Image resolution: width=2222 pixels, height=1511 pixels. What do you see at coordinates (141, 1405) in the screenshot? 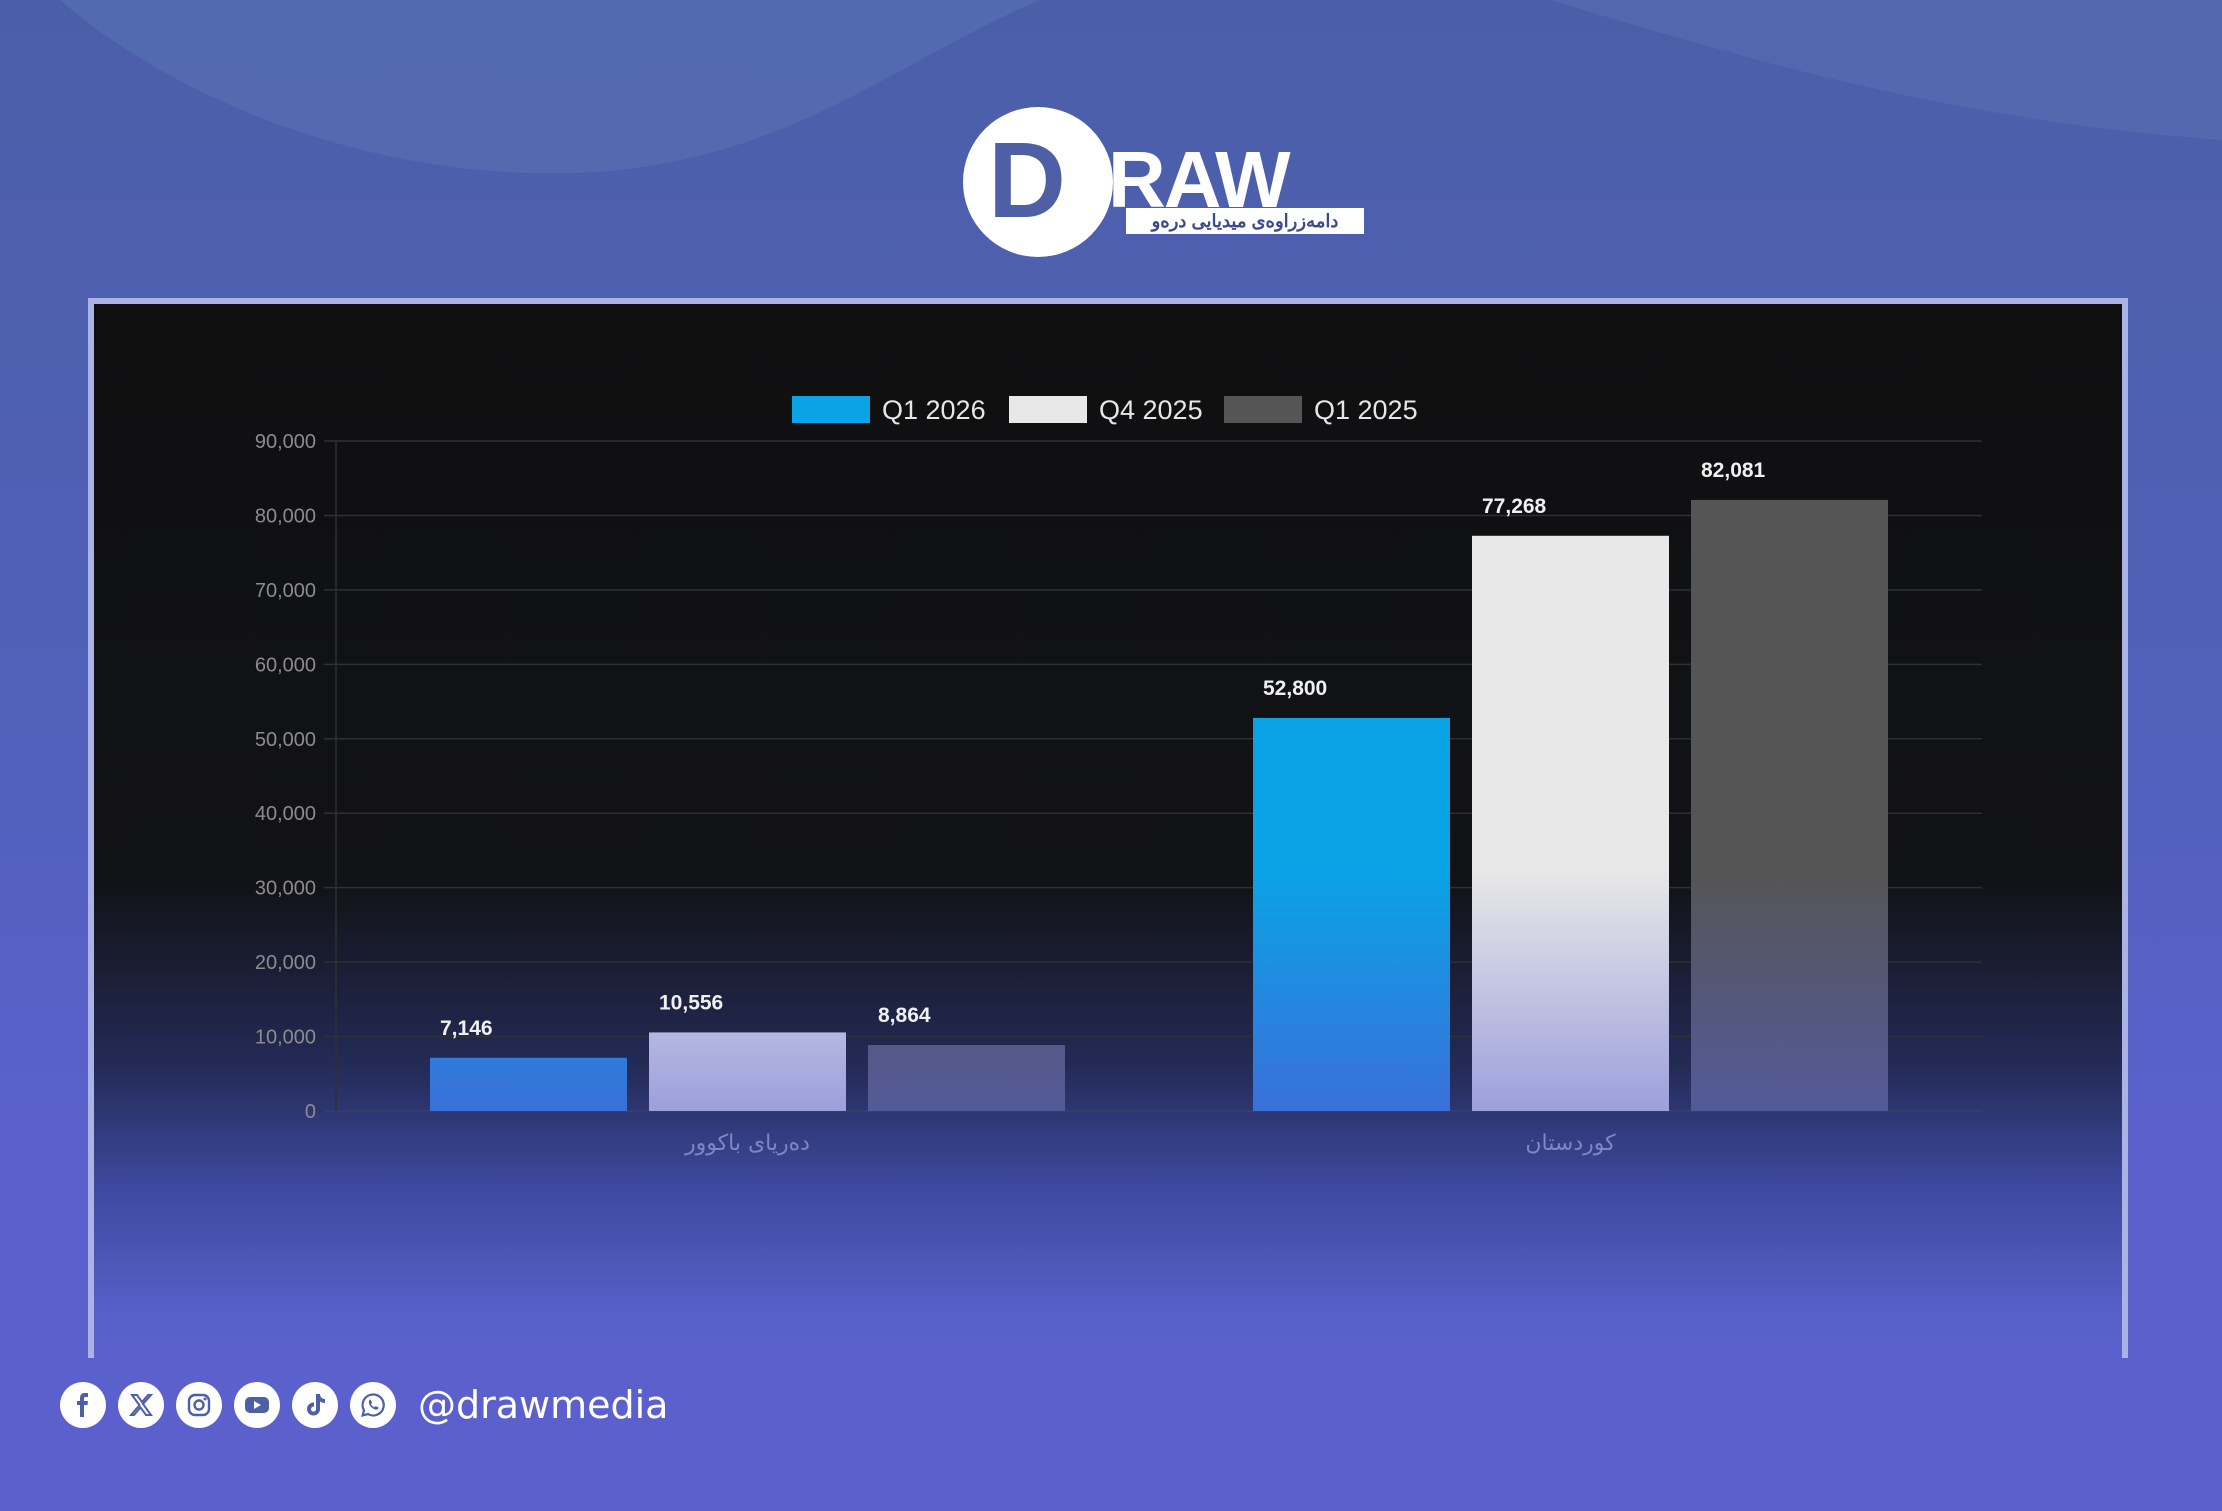
I see `x-icon` at bounding box center [141, 1405].